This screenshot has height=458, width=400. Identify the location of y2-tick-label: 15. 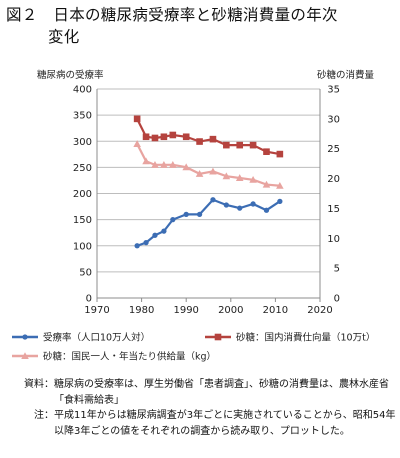
(333, 209).